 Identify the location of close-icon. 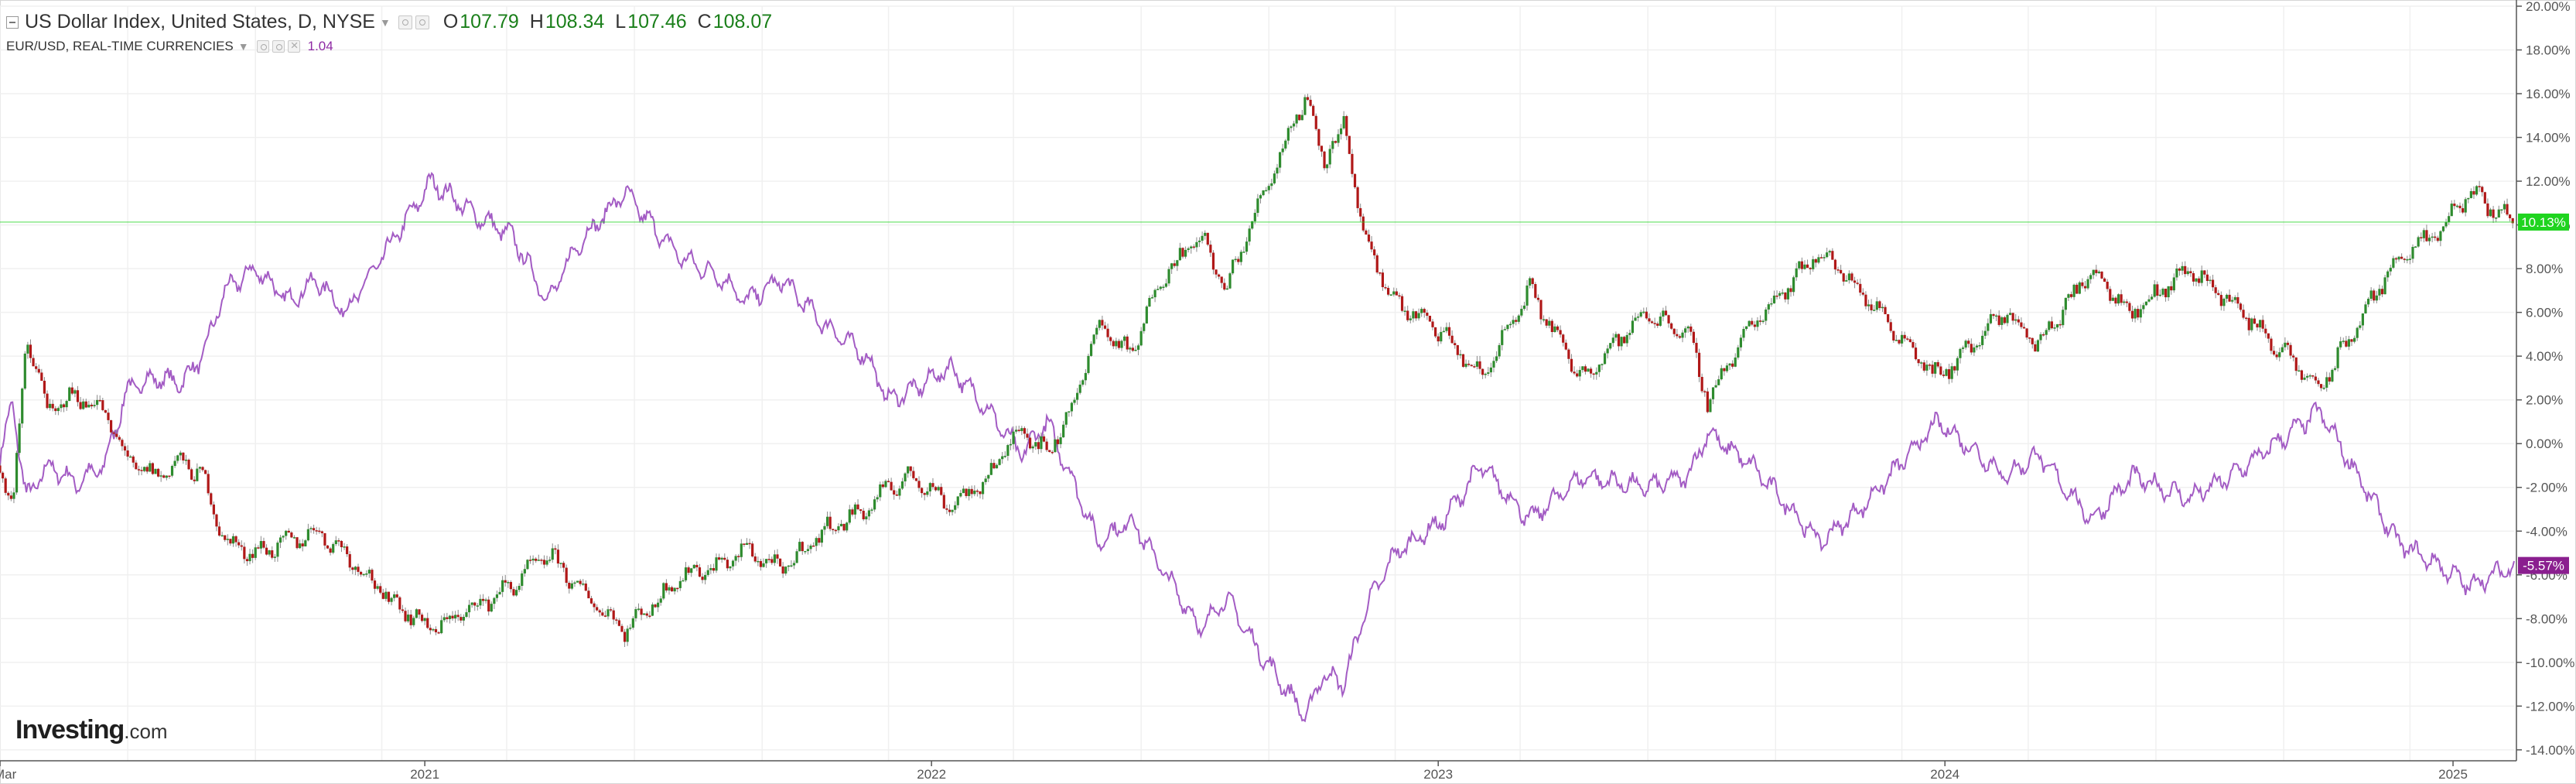
(293, 45).